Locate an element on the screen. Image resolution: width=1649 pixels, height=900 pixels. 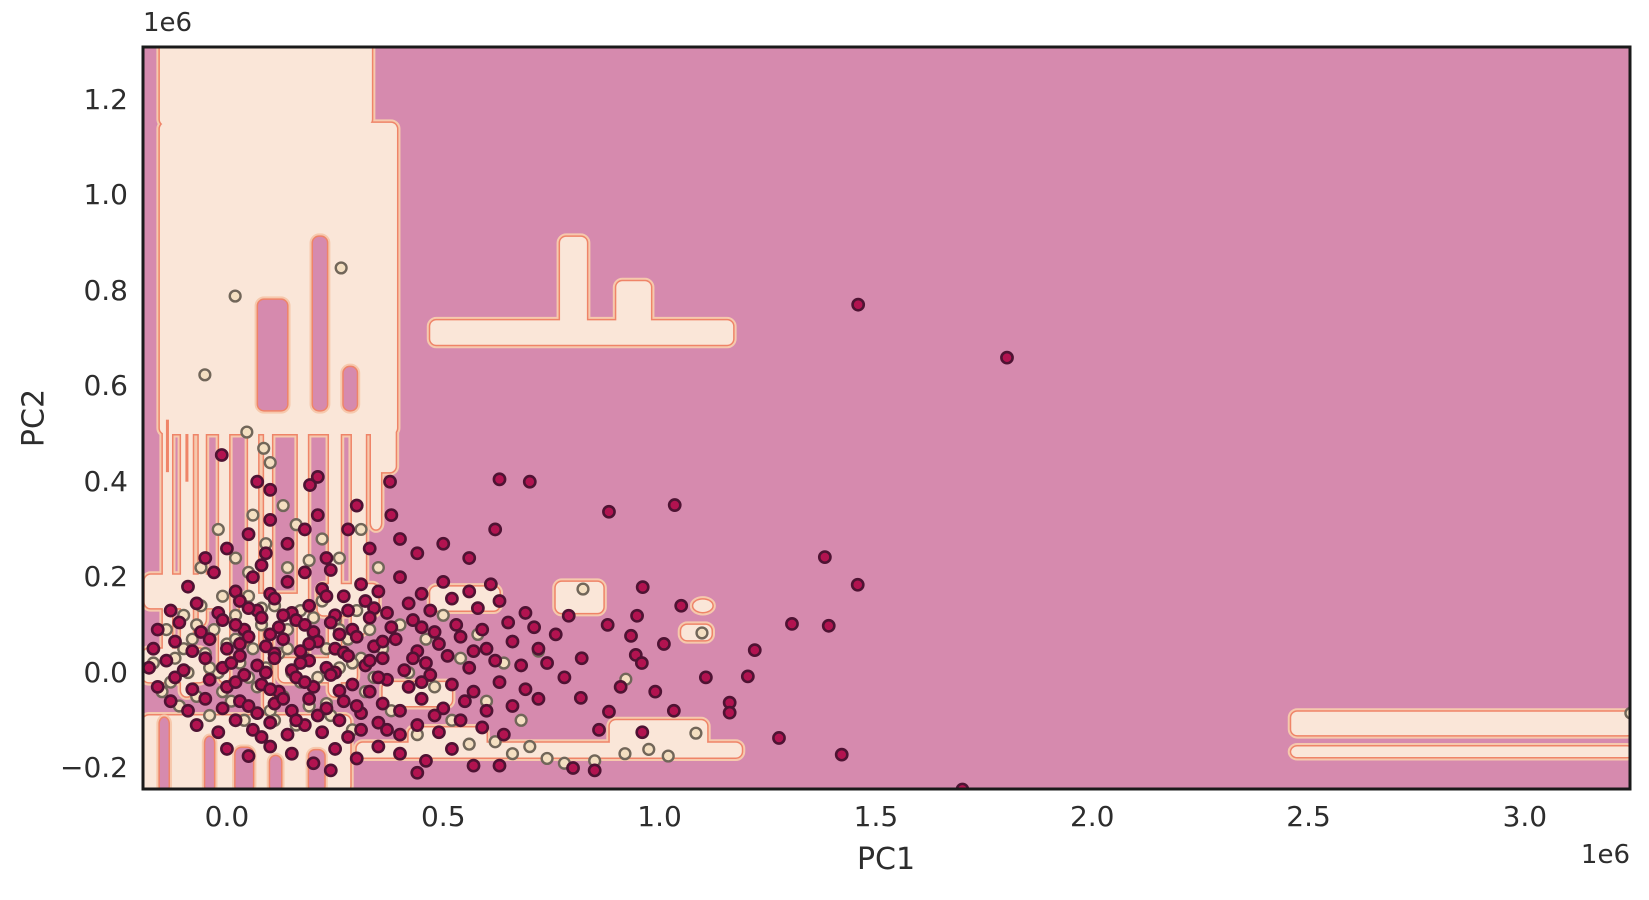
x-axis-offset-label: 1e6 is located at coordinates (1605, 855).